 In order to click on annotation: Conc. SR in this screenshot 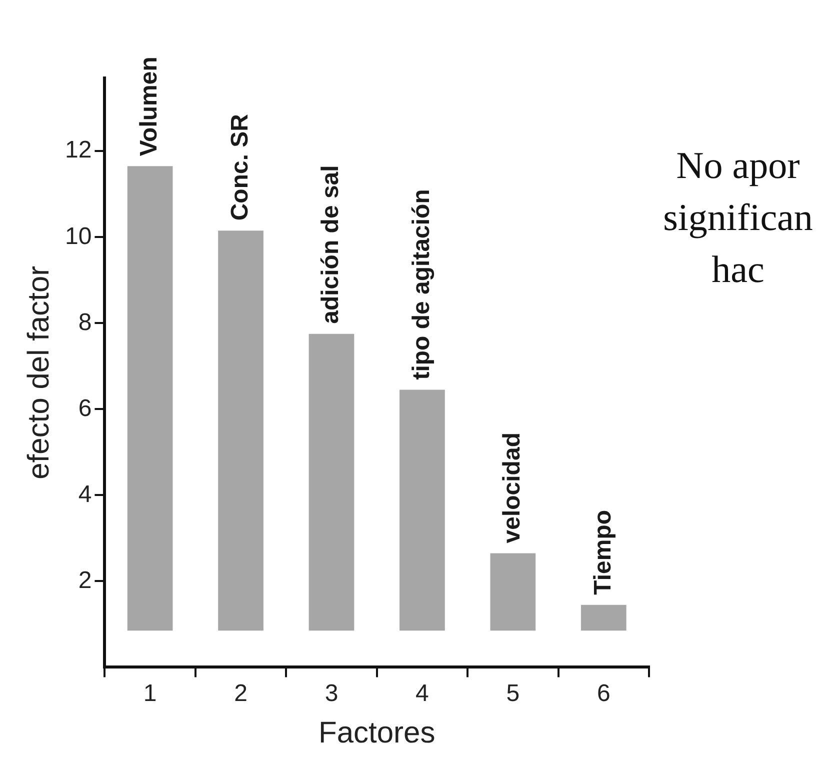, I will do `click(240, 167)`.